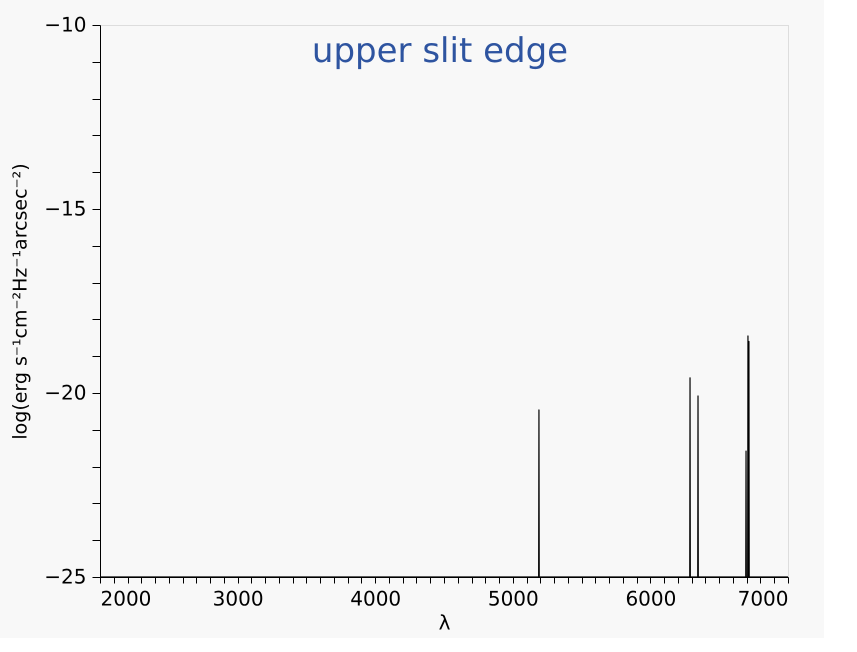 The image size is (857, 652). What do you see at coordinates (440, 51) in the screenshot?
I see `annotation: upper slit edge` at bounding box center [440, 51].